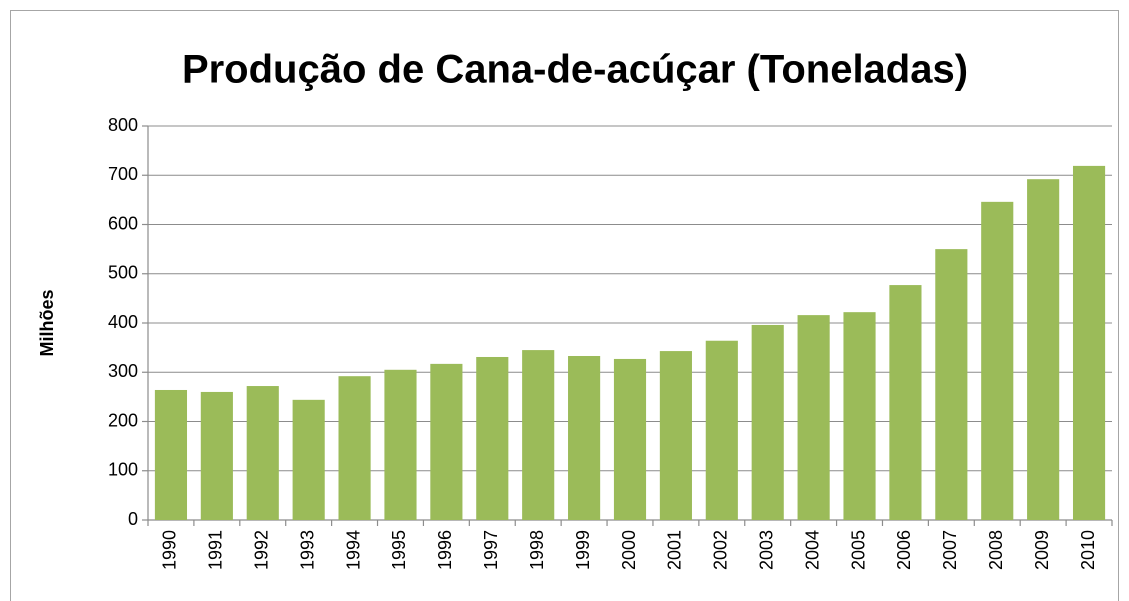 This screenshot has height=601, width=1129. What do you see at coordinates (123, 420) in the screenshot?
I see `y-tick-label: 200` at bounding box center [123, 420].